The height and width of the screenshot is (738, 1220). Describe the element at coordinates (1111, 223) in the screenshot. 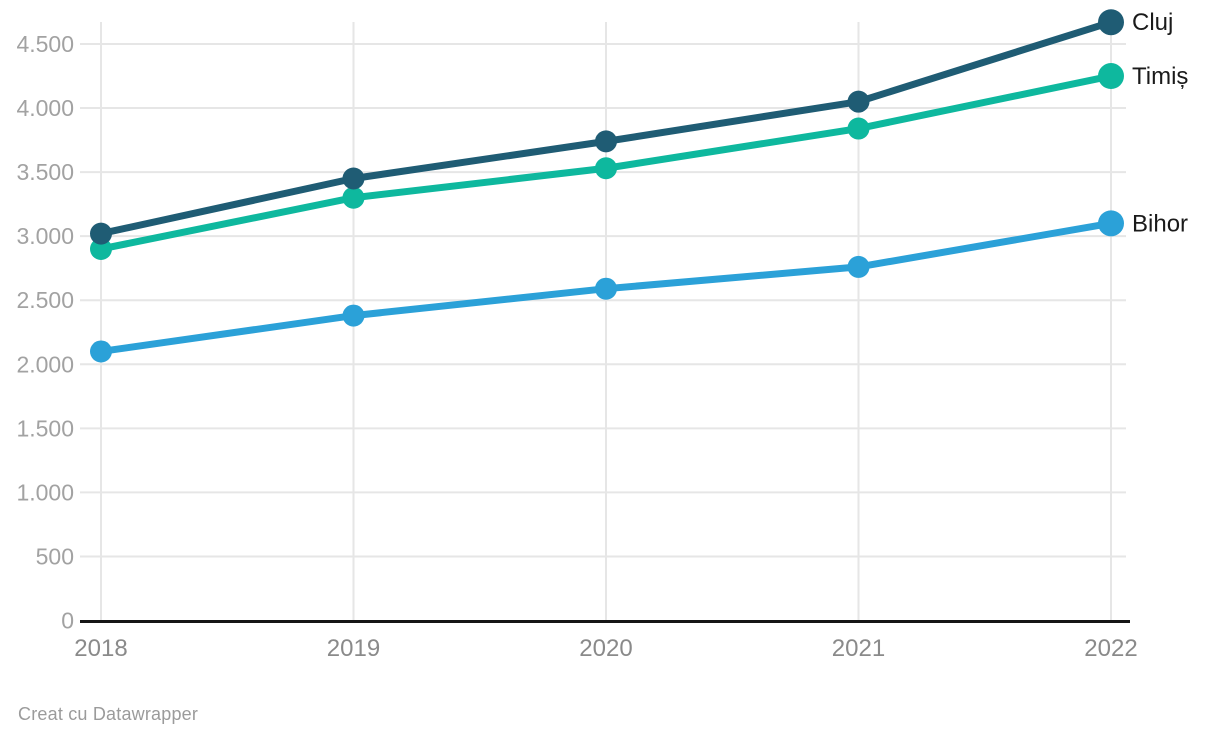

I see `data-point-bihor-2022` at that location.